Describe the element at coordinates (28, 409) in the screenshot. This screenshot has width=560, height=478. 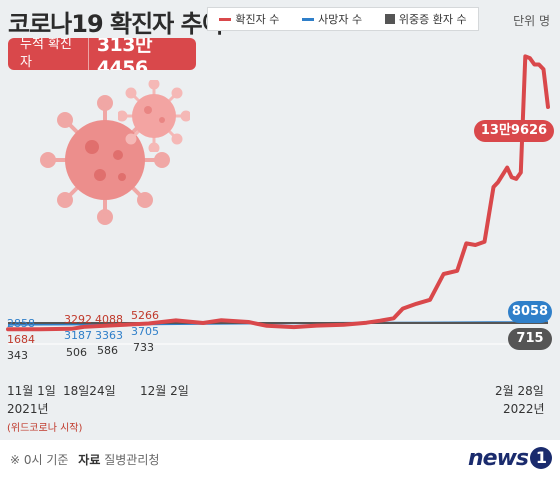
I see `x-tick-year-start: 2021년` at that location.